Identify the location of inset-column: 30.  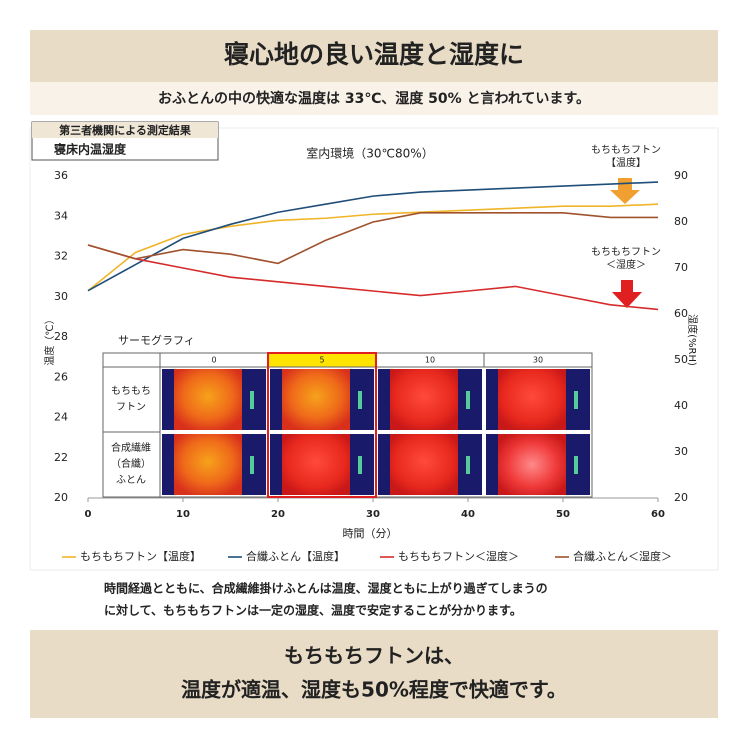
(538, 360).